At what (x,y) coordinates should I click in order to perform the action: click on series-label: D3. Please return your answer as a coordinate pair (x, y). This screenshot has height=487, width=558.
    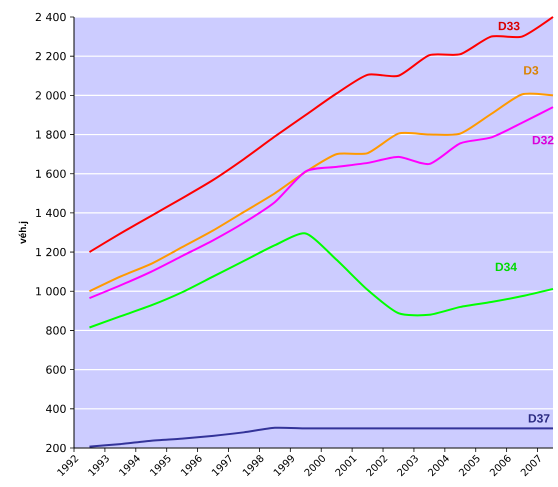
    Looking at the image, I should click on (531, 70).